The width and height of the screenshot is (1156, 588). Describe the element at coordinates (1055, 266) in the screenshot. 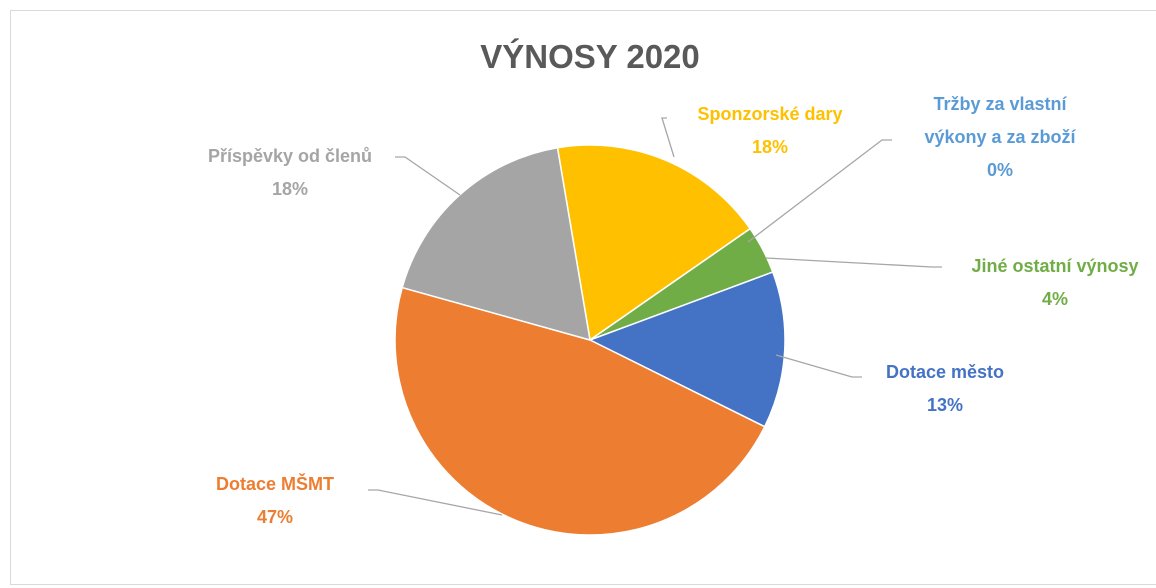

I see `label-name: Jiné ostatní výnosy` at that location.